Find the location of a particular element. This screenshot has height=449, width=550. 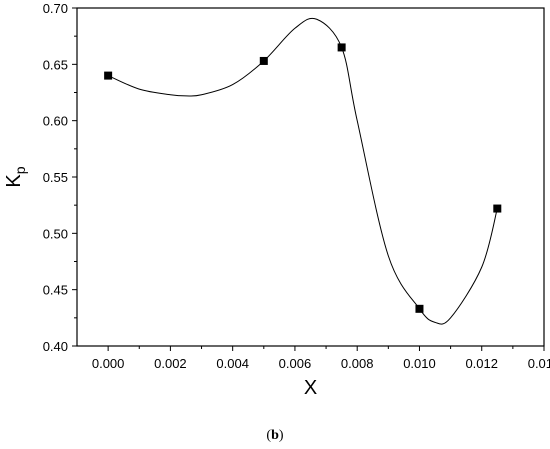

y-tick-label: 0.40 is located at coordinates (55, 346).